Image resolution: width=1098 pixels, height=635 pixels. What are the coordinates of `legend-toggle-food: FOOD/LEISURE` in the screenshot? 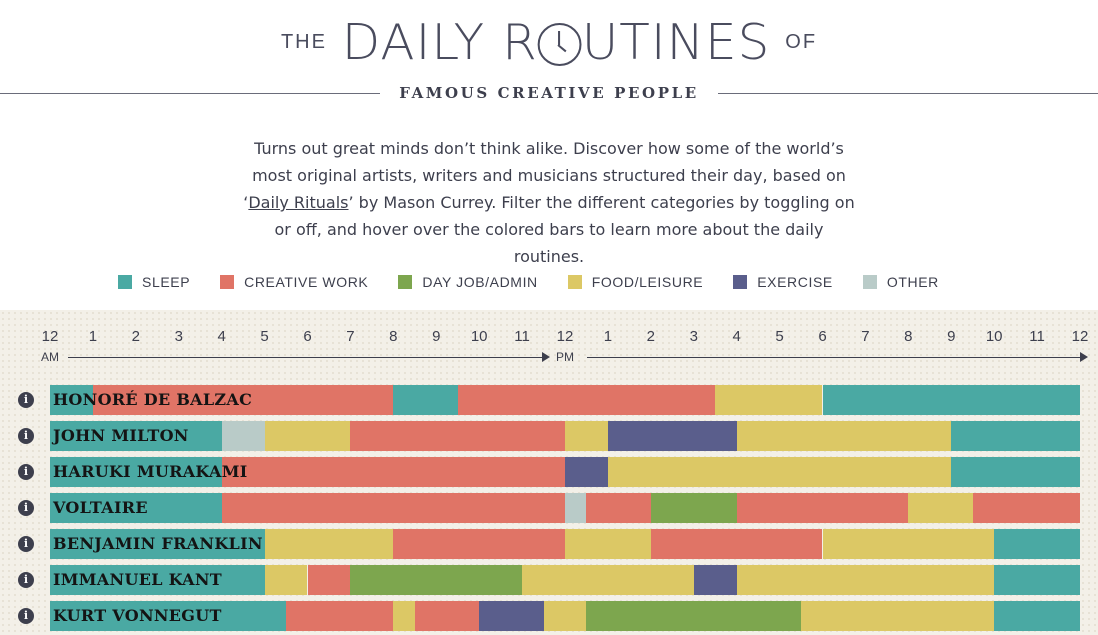 It's located at (635, 282).